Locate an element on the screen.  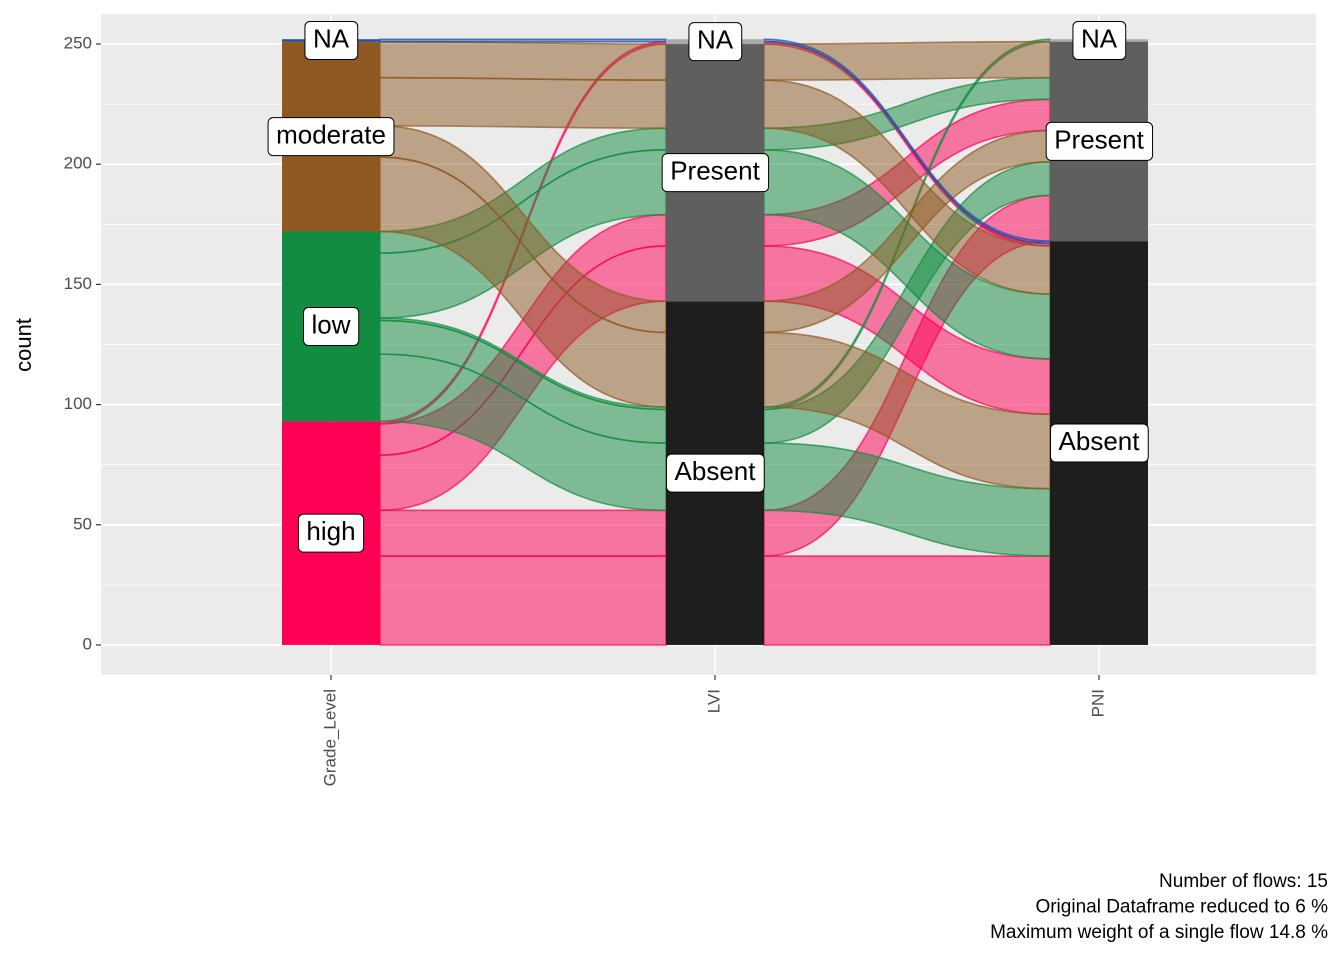
y-tick-label: 250 is located at coordinates (78, 43).